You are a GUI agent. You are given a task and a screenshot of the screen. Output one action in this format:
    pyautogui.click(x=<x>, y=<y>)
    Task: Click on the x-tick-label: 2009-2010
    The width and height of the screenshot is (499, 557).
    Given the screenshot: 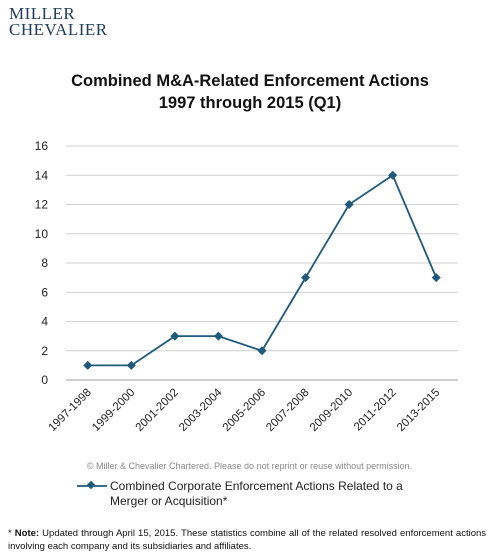 What is the action you would take?
    pyautogui.click(x=331, y=410)
    